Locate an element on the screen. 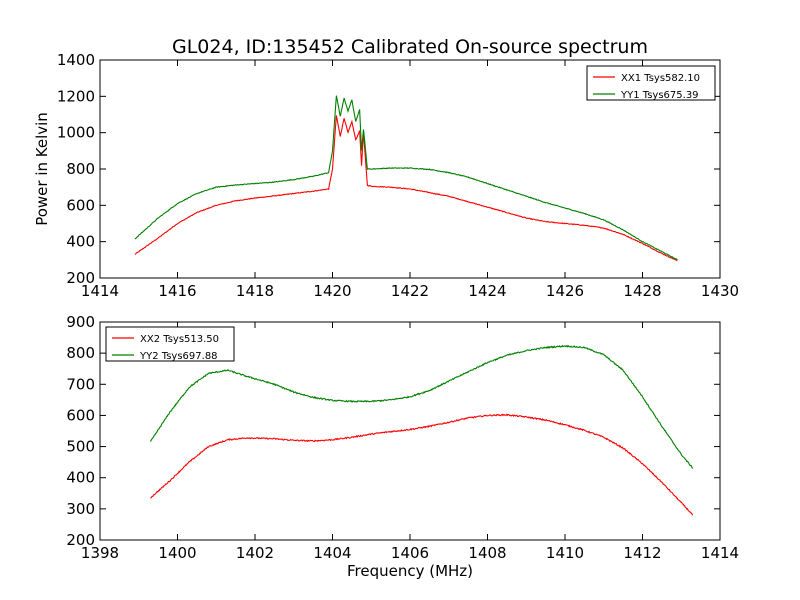 The image size is (800, 600). x-tick-label: 1404 is located at coordinates (332, 553).